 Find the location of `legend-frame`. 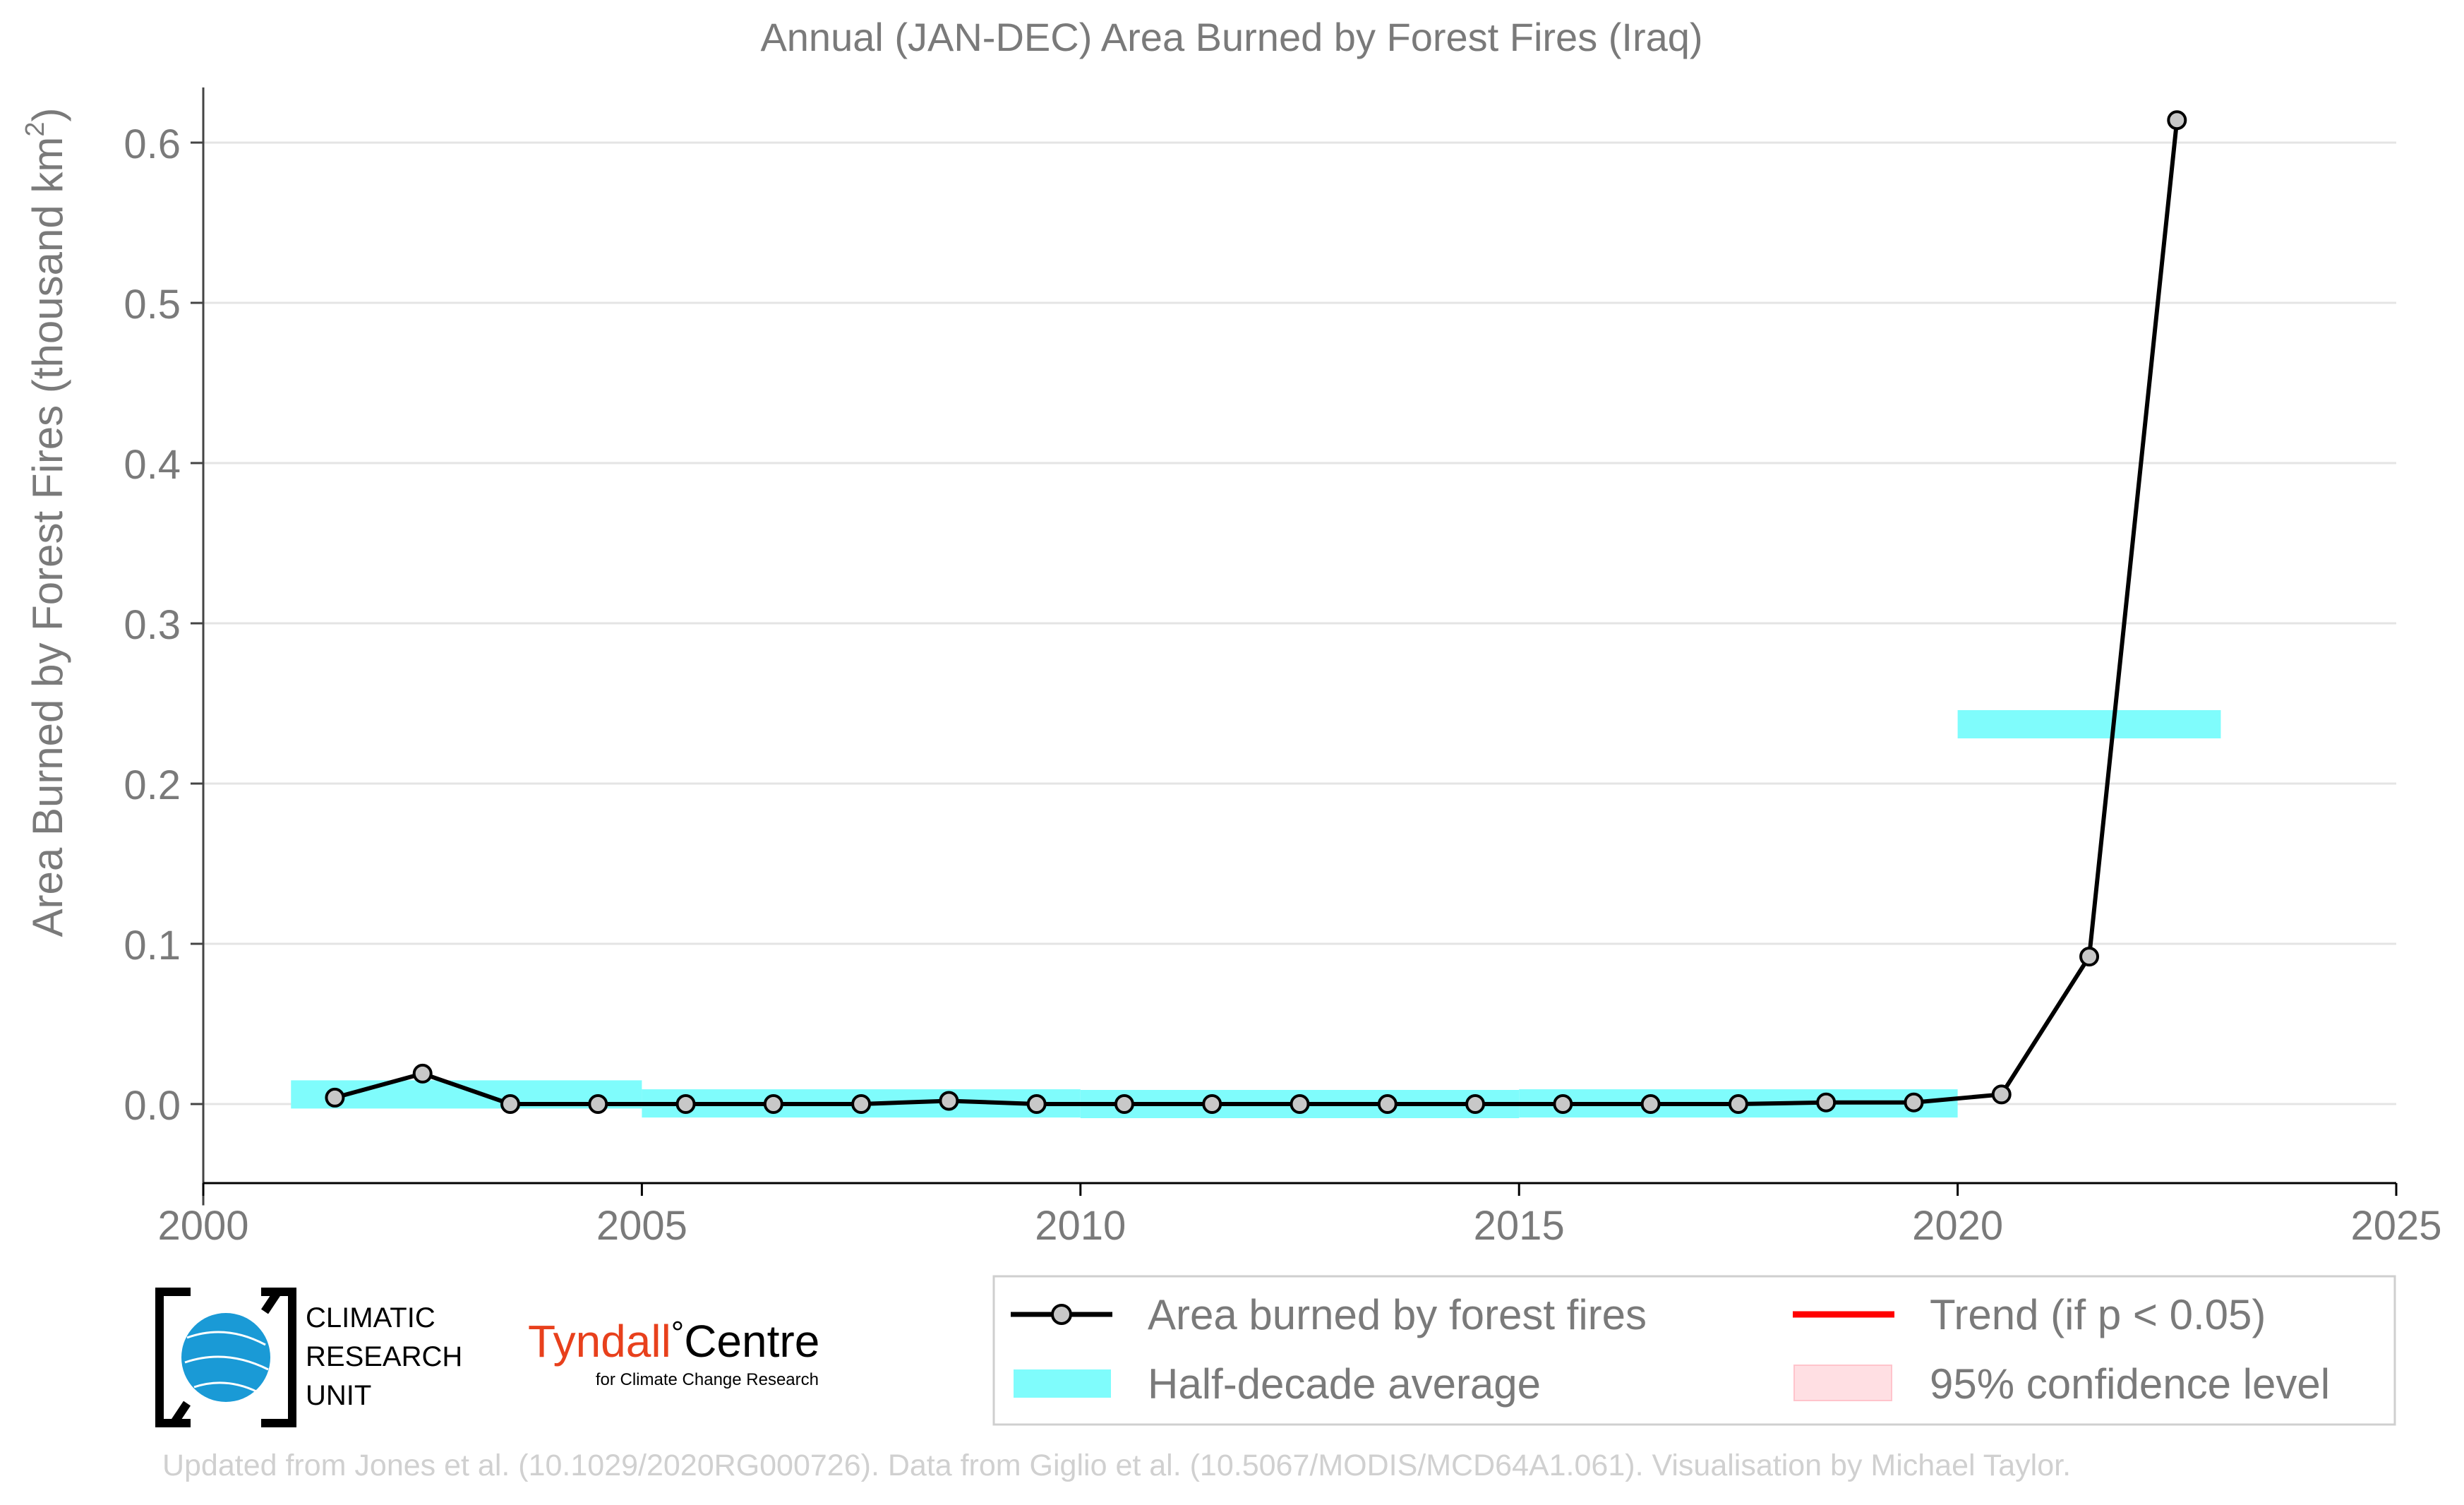

legend-frame is located at coordinates (1694, 1350).